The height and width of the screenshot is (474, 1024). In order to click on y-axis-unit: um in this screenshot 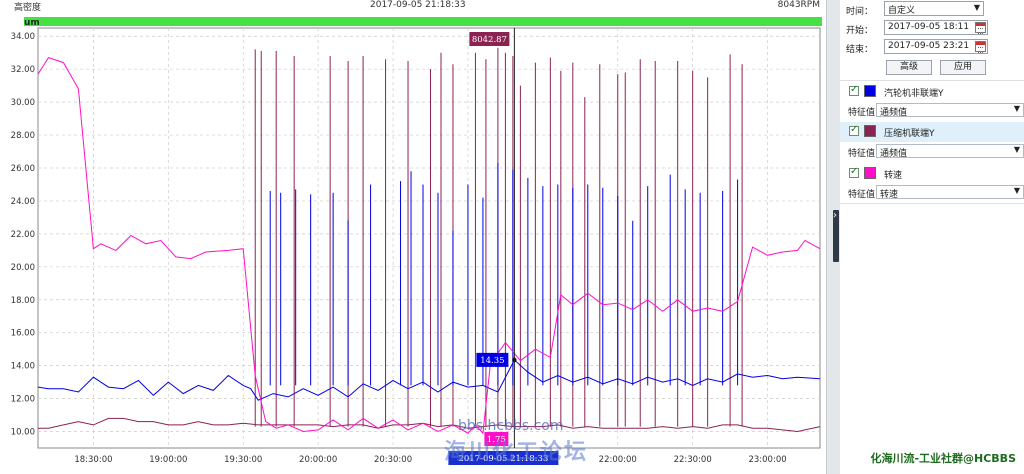, I will do `click(32, 23)`.